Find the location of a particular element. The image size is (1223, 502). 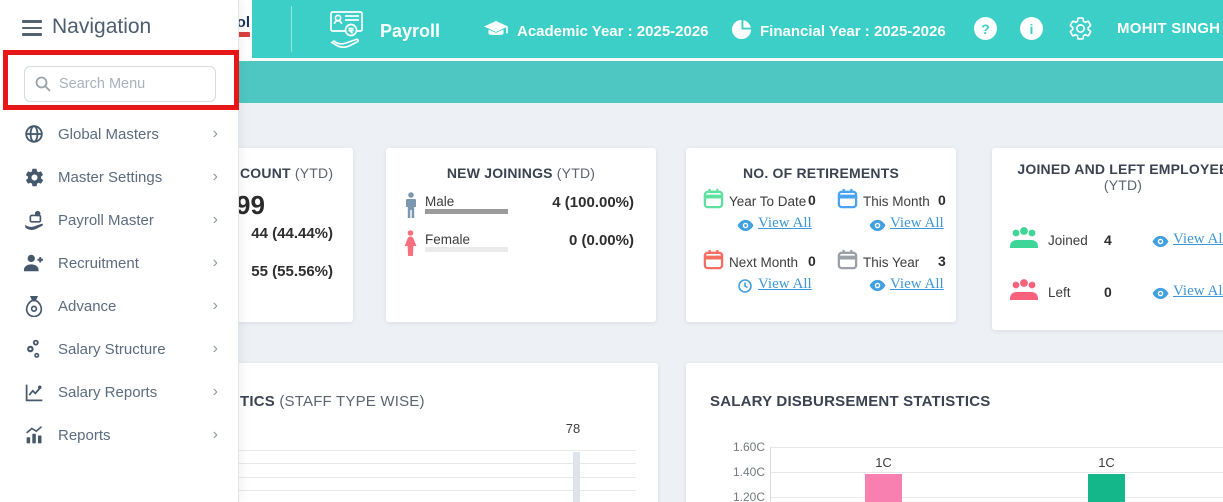

sidebar-item-label: Reports is located at coordinates (84, 435).